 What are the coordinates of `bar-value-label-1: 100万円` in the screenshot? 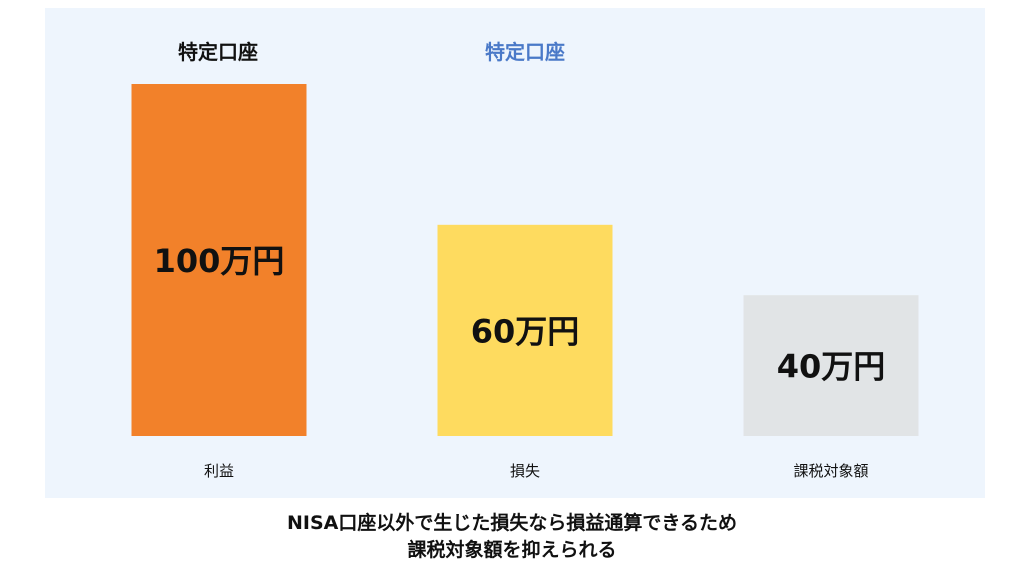 It's located at (219, 261).